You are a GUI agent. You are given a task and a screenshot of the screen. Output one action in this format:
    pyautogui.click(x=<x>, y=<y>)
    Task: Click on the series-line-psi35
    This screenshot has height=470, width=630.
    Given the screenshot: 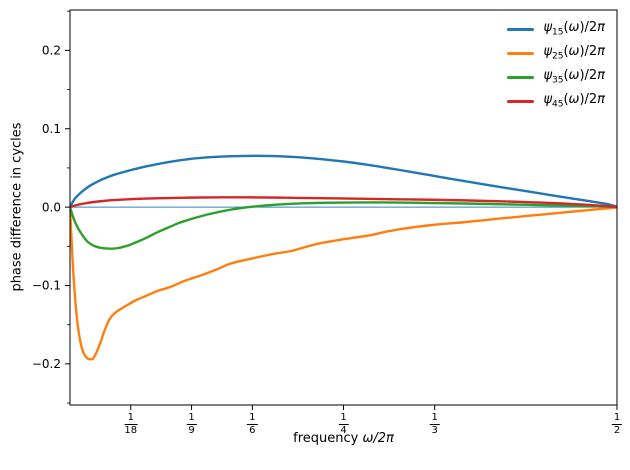 What is the action you would take?
    pyautogui.click(x=343, y=225)
    